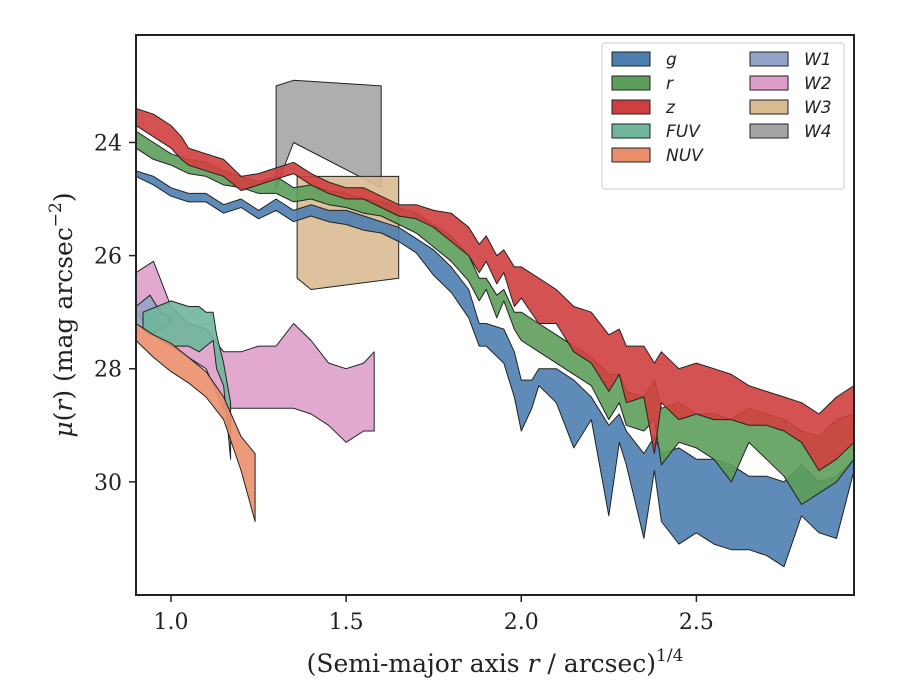  Describe the element at coordinates (108, 370) in the screenshot. I see `y-tick-label: 28` at that location.